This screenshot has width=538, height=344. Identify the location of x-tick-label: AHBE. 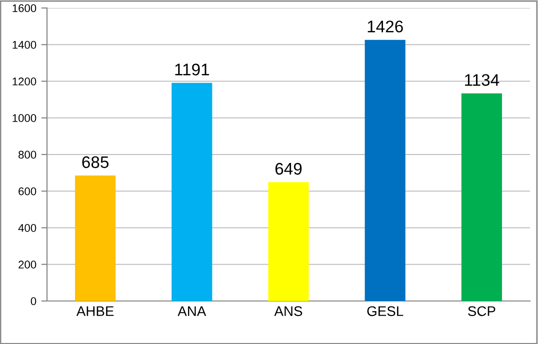
(95, 311).